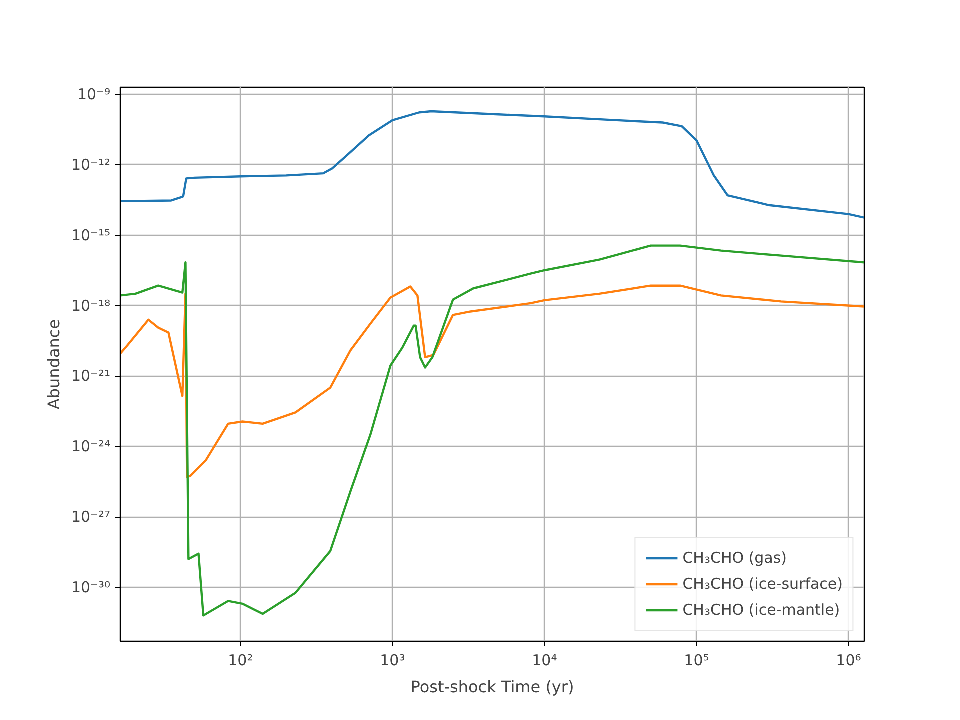  I want to click on x-tick-label: 10⁵, so click(697, 661).